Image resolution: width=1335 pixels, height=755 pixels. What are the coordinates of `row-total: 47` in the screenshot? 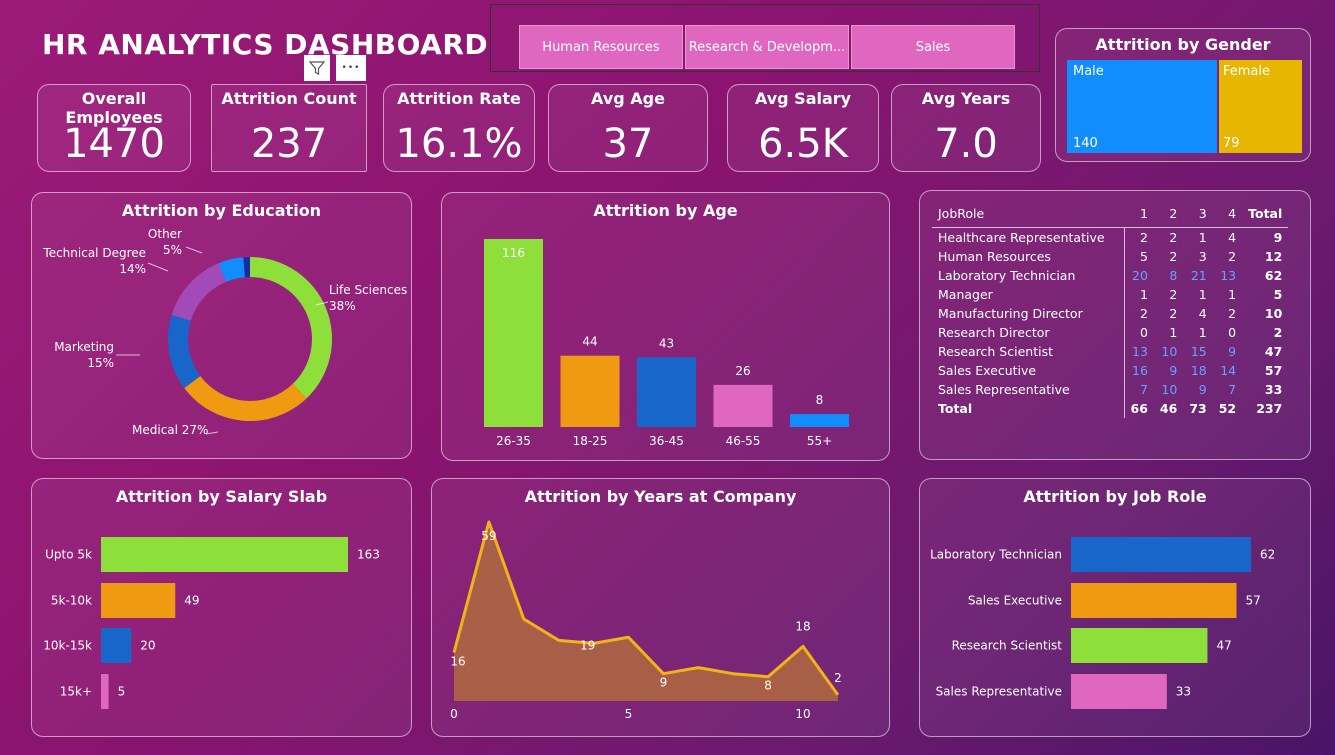 It's located at (1273, 351).